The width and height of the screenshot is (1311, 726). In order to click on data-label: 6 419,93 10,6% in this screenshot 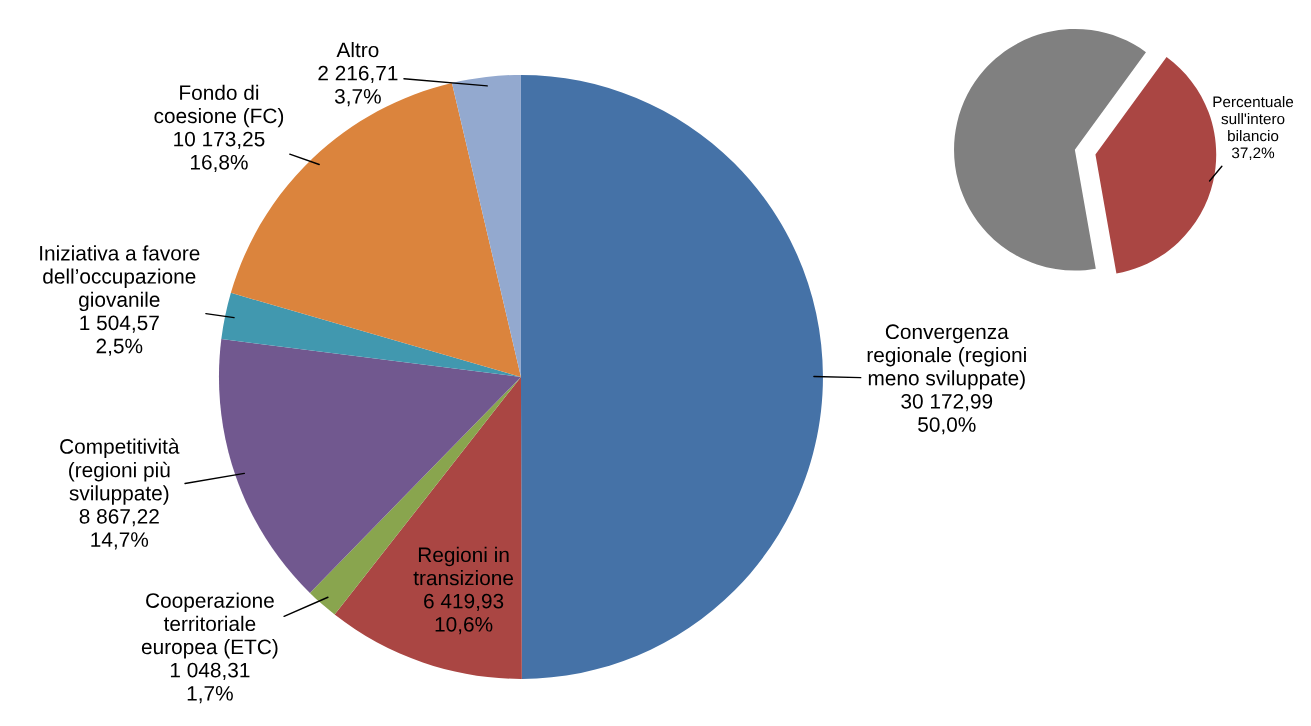, I will do `click(464, 614)`.